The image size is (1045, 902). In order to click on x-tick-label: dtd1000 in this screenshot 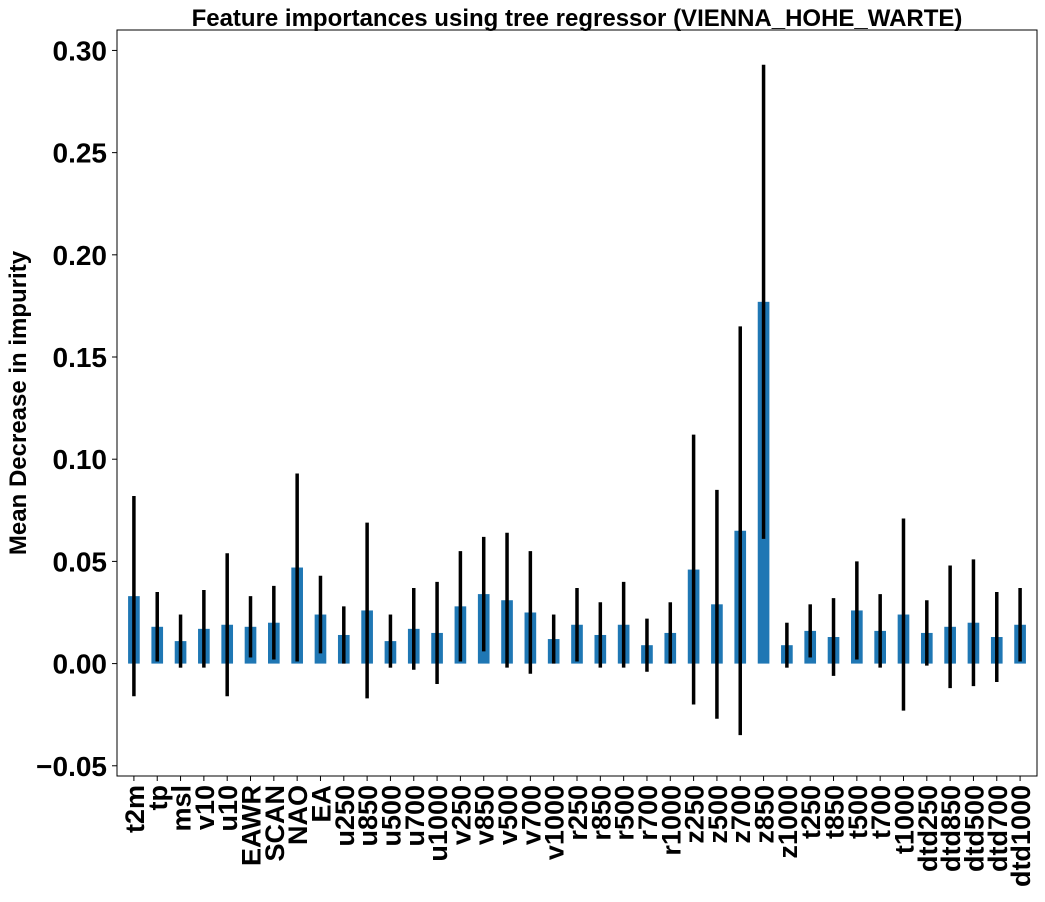, I will do `click(1021, 836)`.